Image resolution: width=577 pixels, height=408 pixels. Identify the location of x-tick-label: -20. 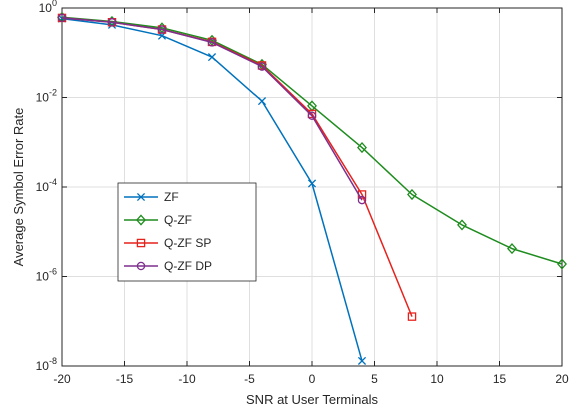
(62, 379).